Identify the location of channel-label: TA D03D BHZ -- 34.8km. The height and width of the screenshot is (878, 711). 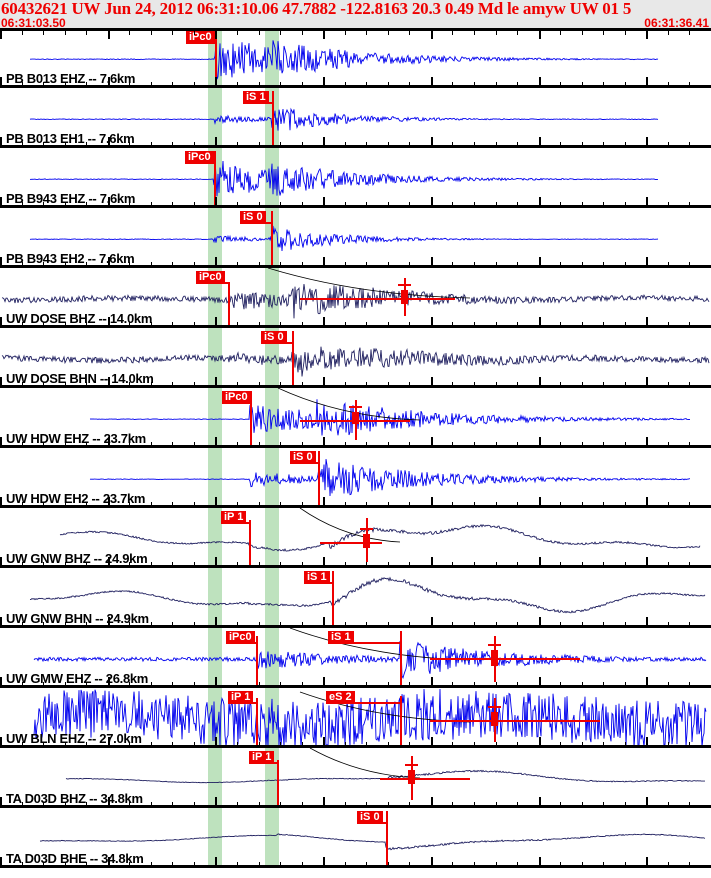
(74, 798).